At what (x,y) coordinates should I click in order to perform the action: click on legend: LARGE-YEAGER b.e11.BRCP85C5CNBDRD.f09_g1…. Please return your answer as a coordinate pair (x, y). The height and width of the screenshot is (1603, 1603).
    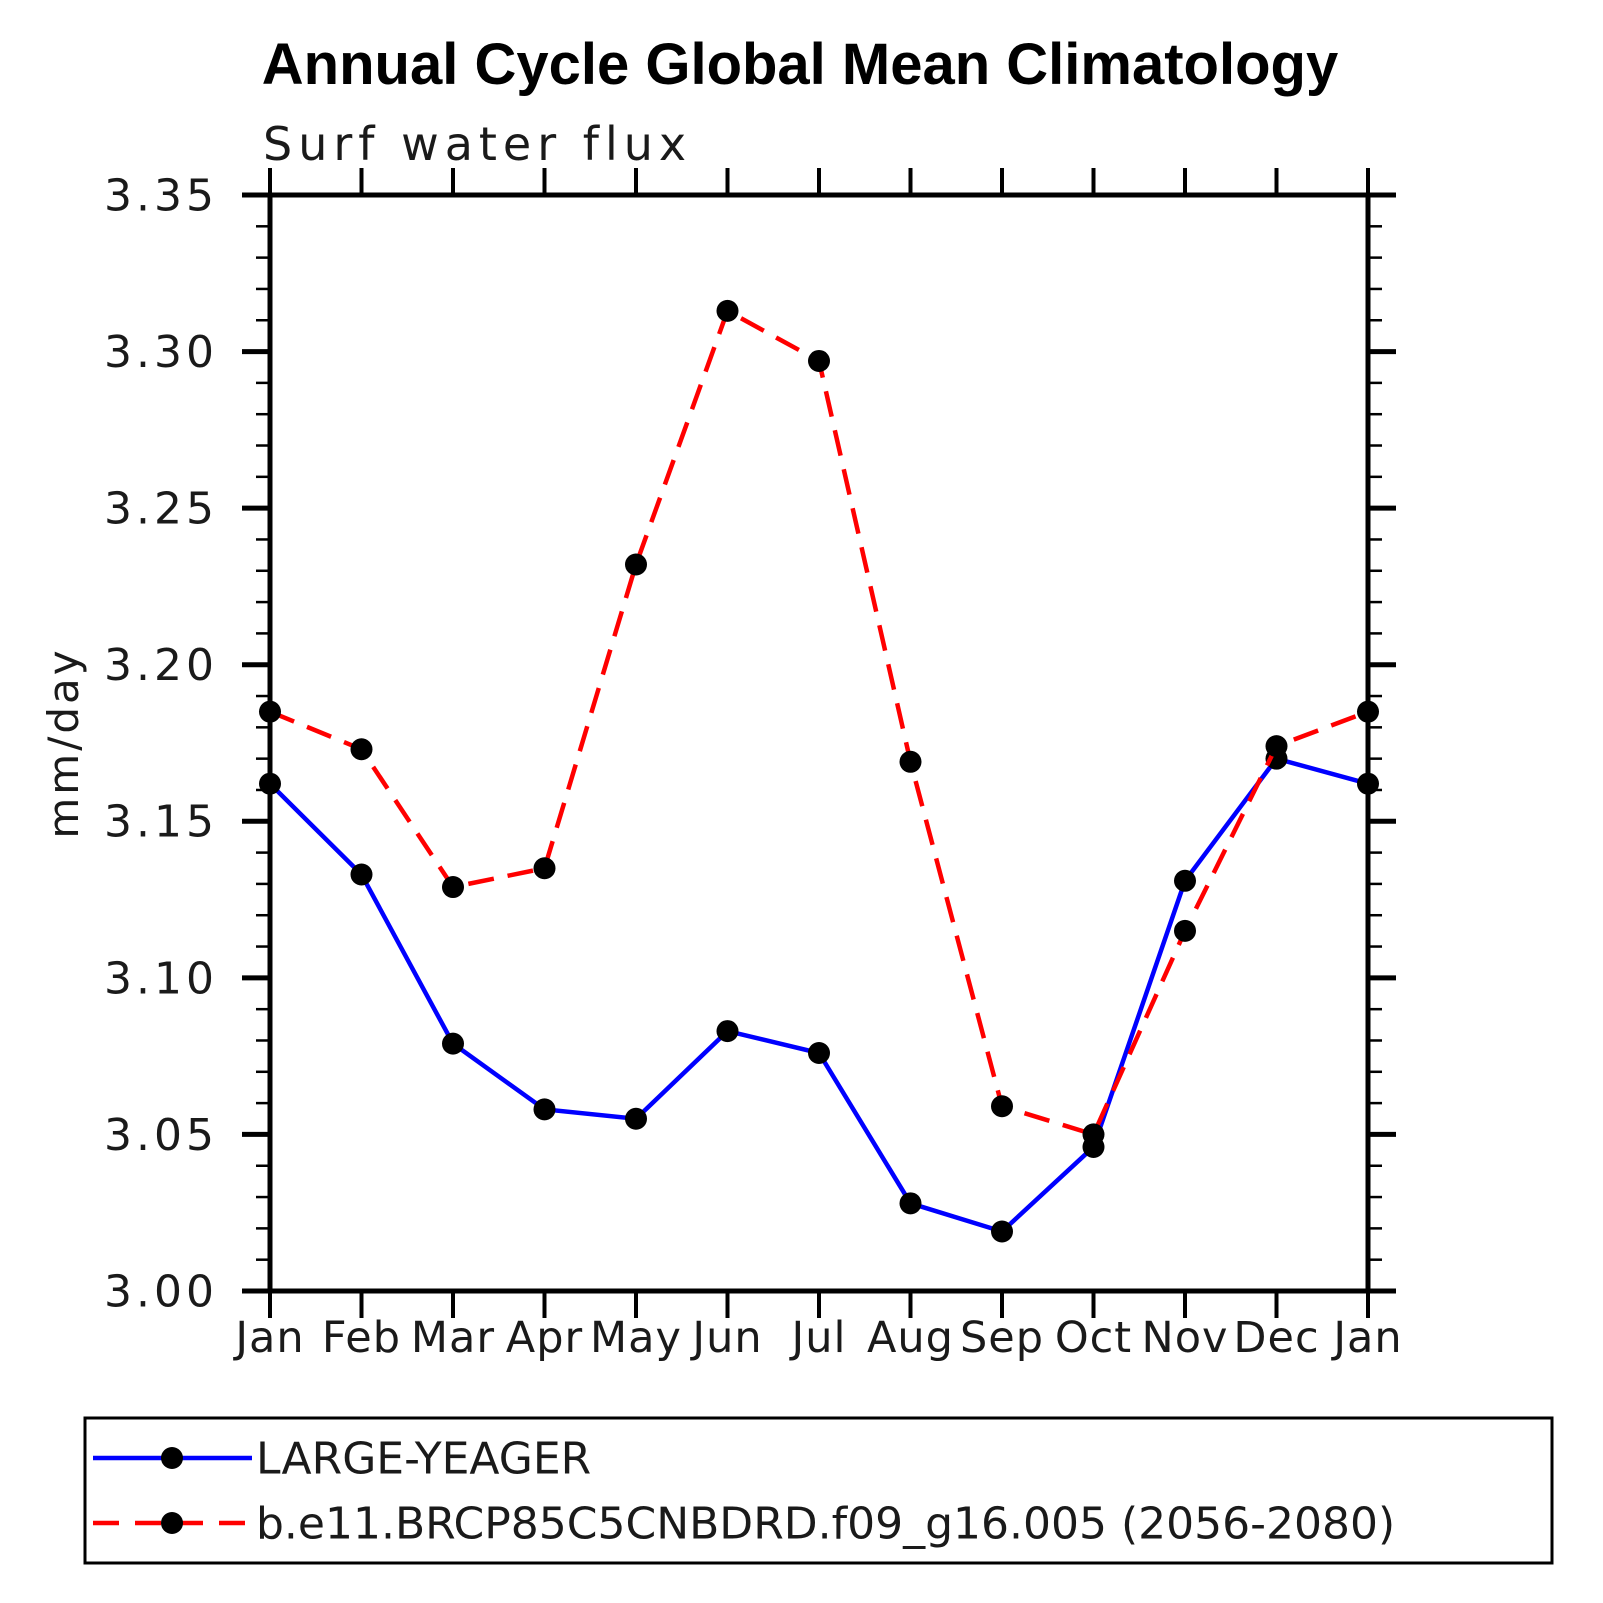
    Looking at the image, I should click on (818, 1490).